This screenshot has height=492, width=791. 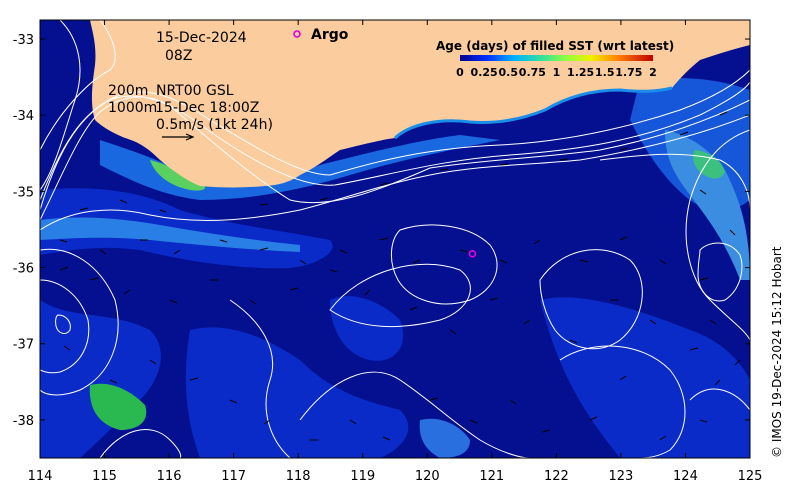 What do you see at coordinates (298, 476) in the screenshot?
I see `lon-tick-label: 118` at bounding box center [298, 476].